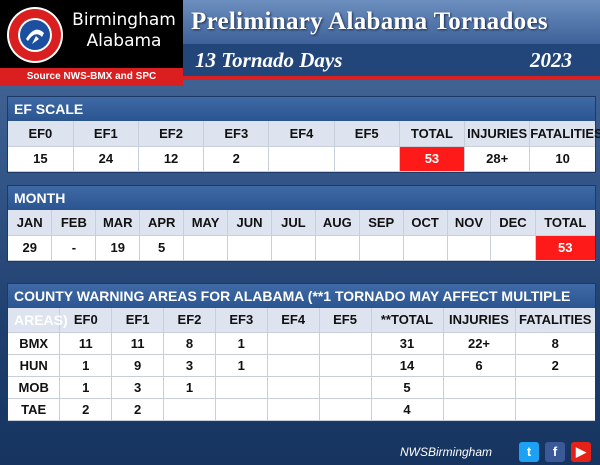  I want to click on twitter-icon: t, so click(529, 452).